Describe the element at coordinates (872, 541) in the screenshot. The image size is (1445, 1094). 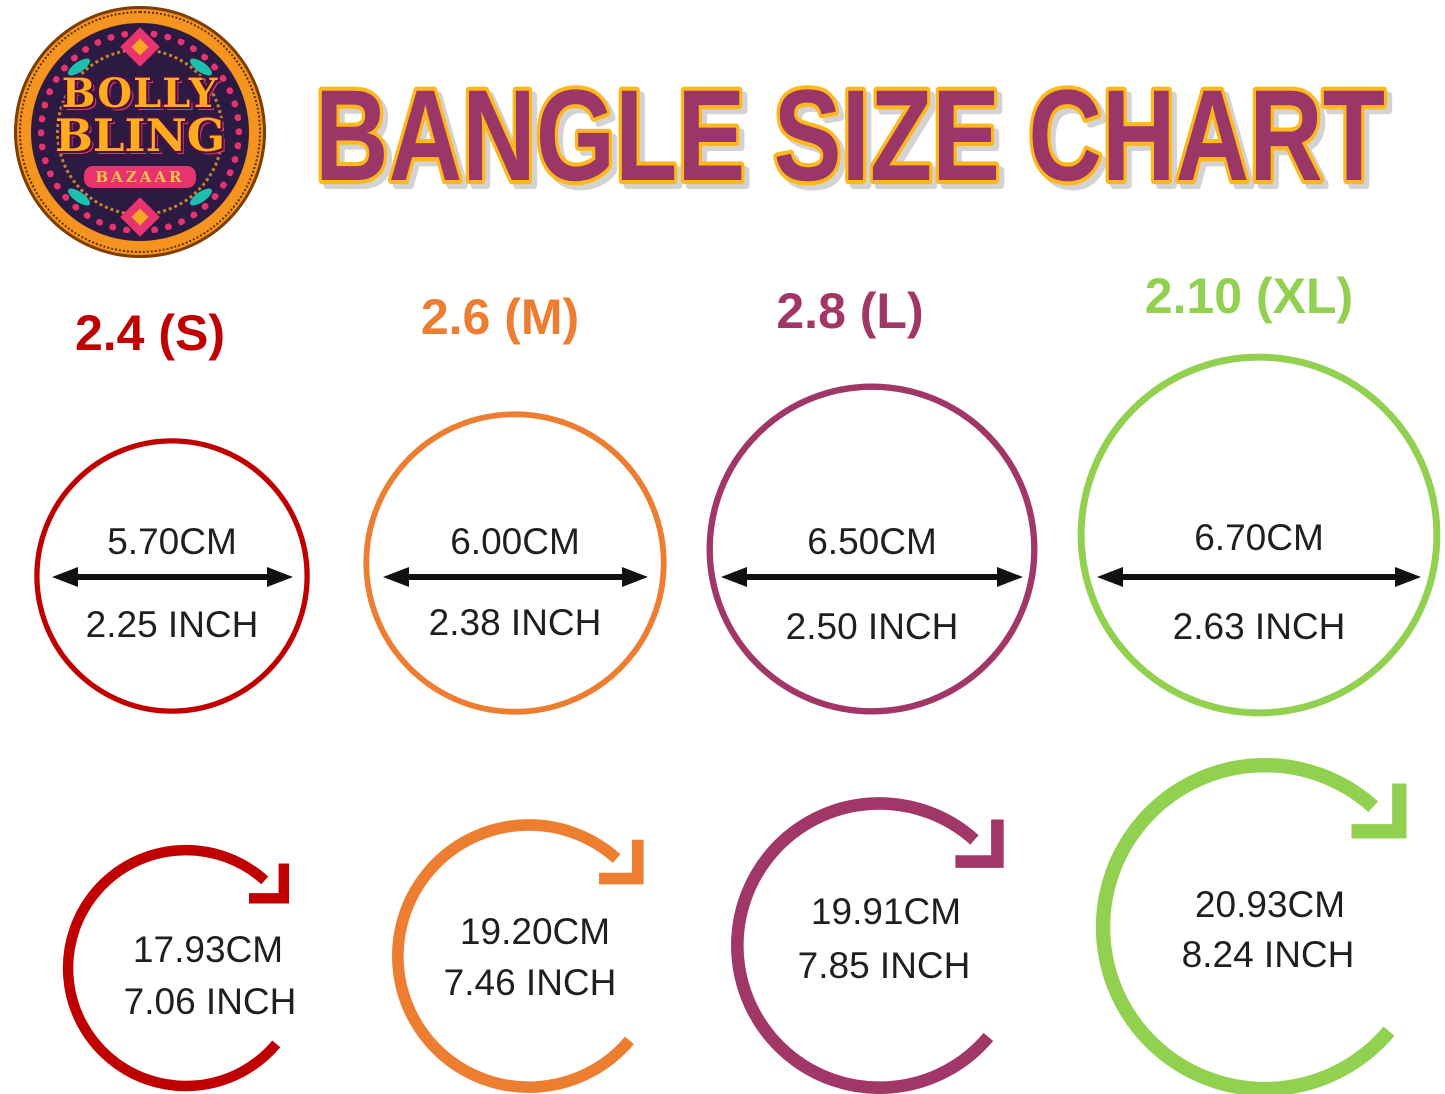
I see `diameter-cm-l: 6.50CM` at that location.